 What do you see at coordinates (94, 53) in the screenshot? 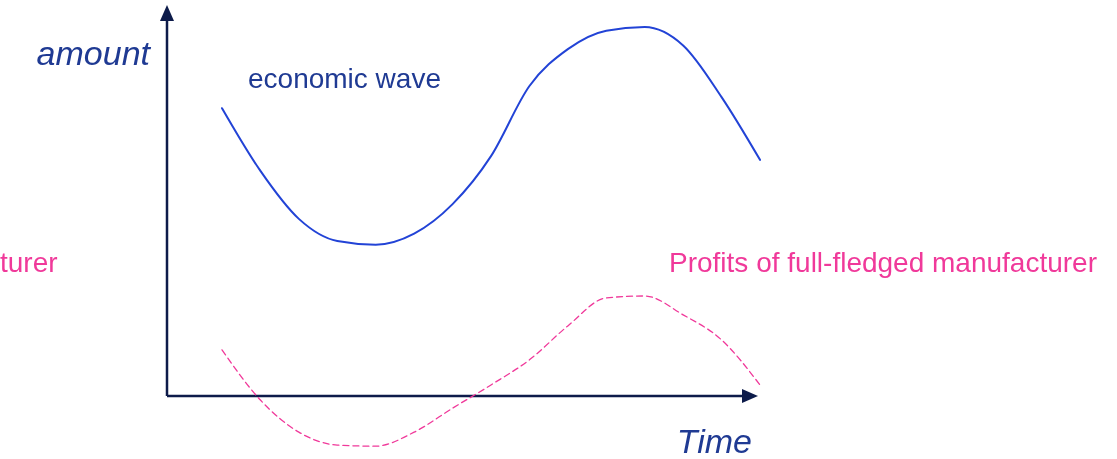
I see `y-axis-title: amount` at bounding box center [94, 53].